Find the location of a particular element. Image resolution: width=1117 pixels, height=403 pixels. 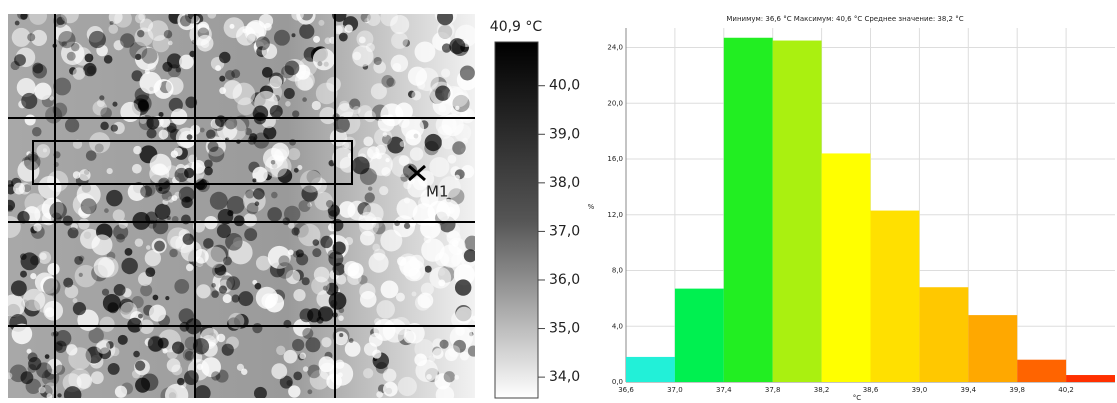

colorbar-tick-label: 39,0 is located at coordinates (564, 134).